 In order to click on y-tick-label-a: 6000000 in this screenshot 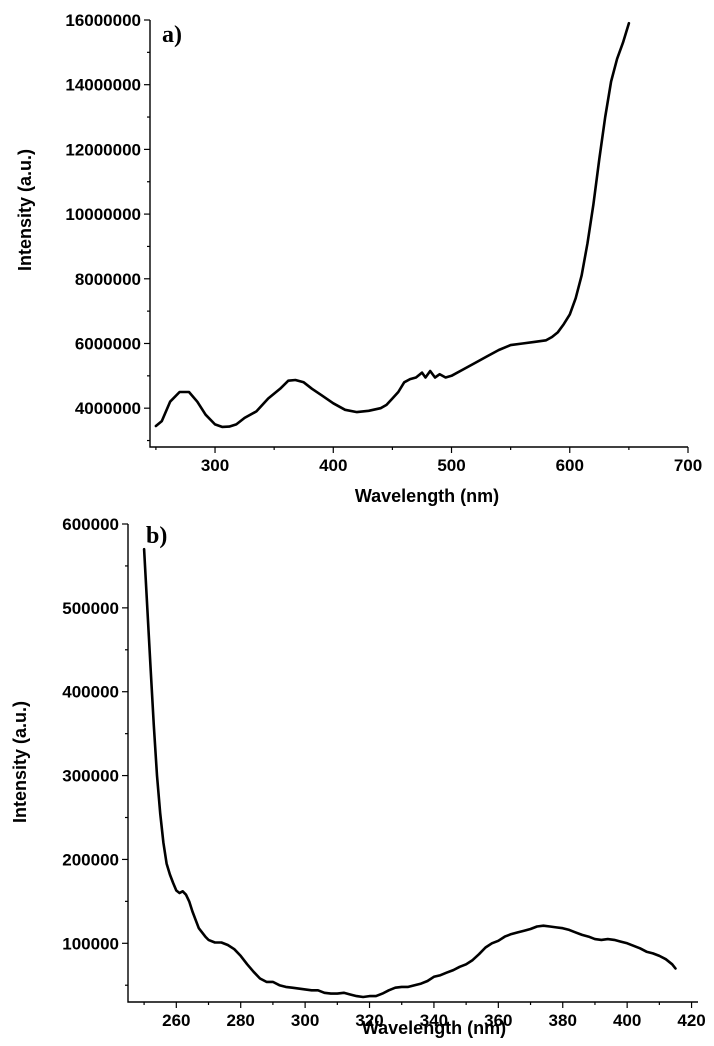, I will do `click(108, 343)`.